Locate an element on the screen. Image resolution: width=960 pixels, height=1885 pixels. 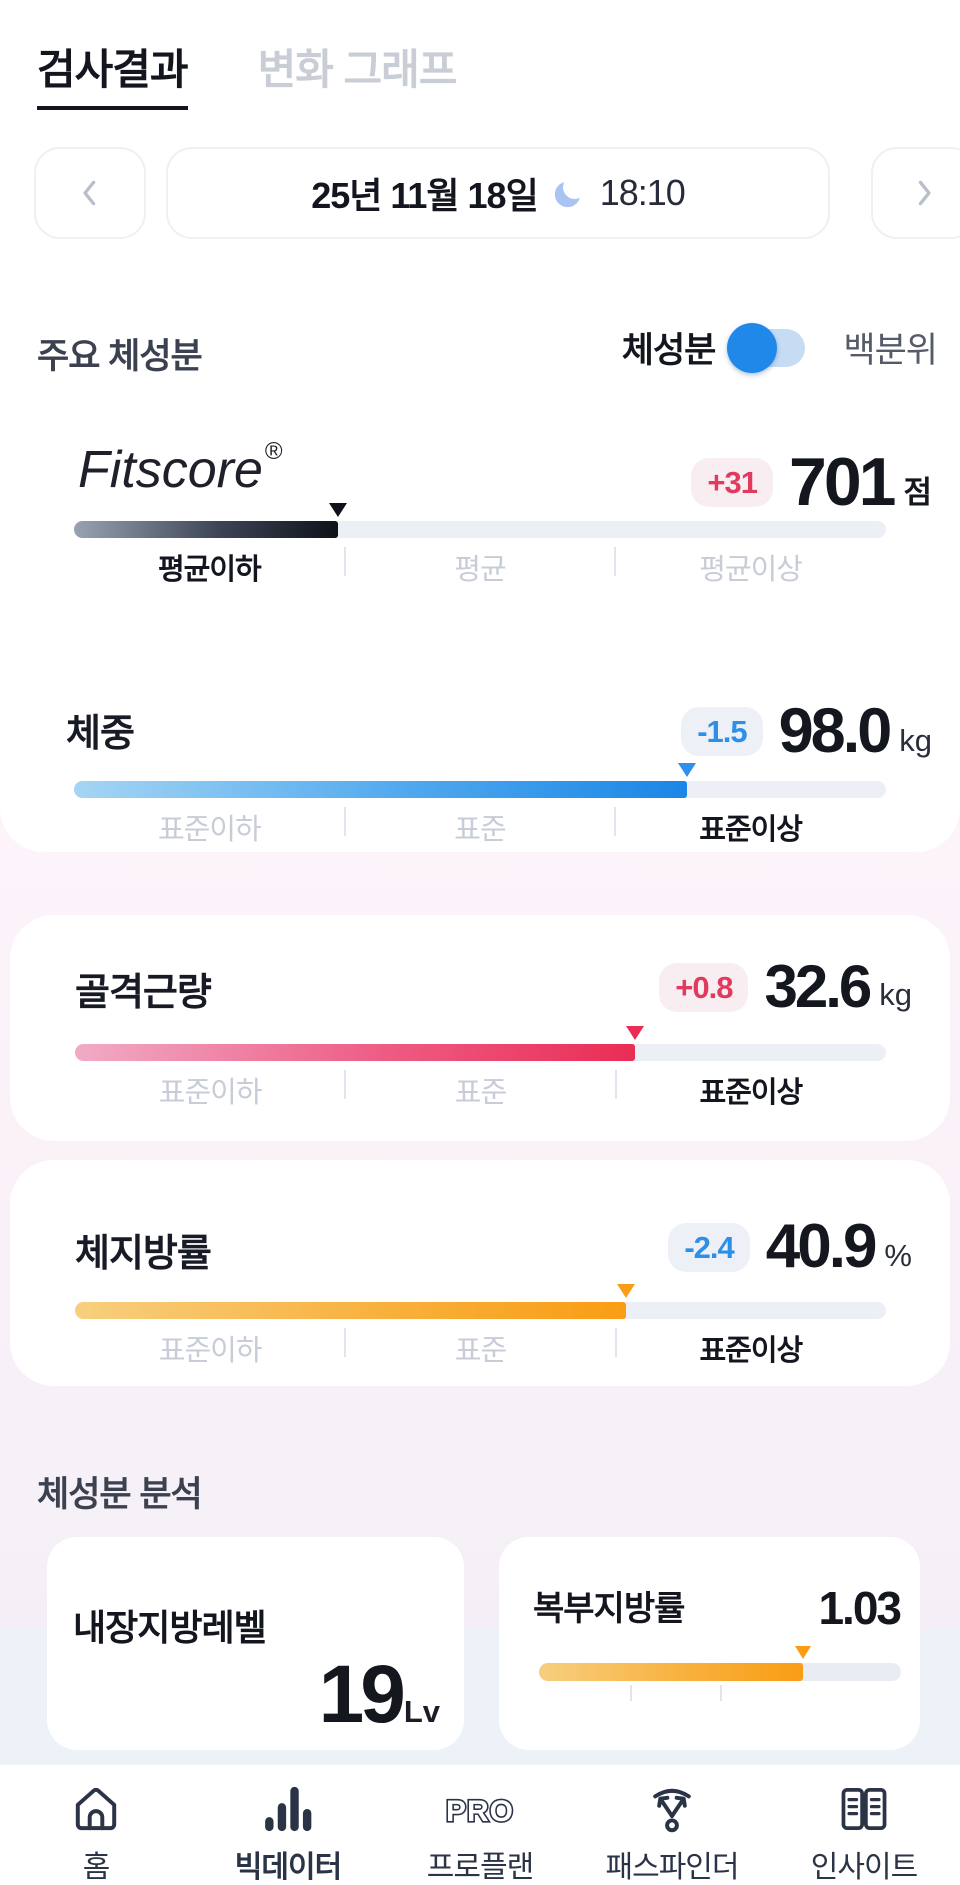
muscle-fill is located at coordinates (359, 1043).